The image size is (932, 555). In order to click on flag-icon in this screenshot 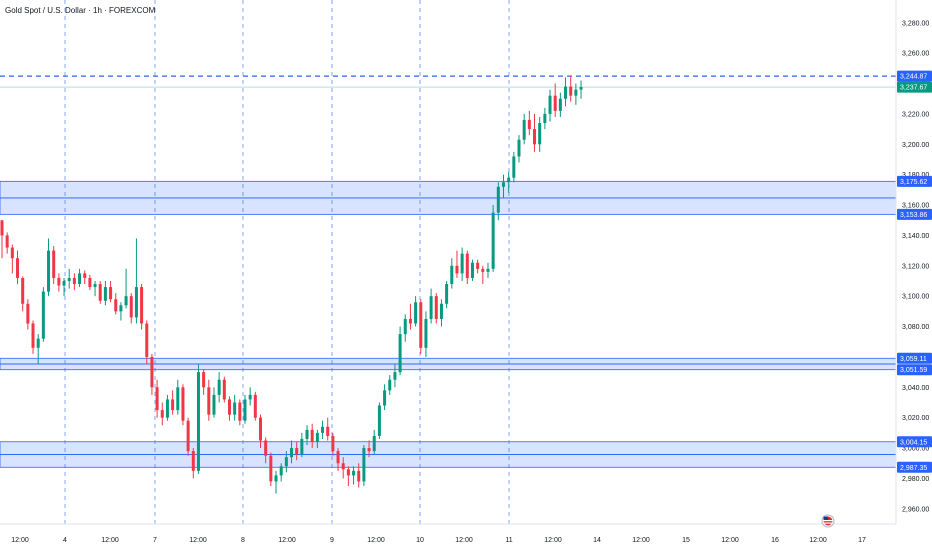, I will do `click(828, 521)`.